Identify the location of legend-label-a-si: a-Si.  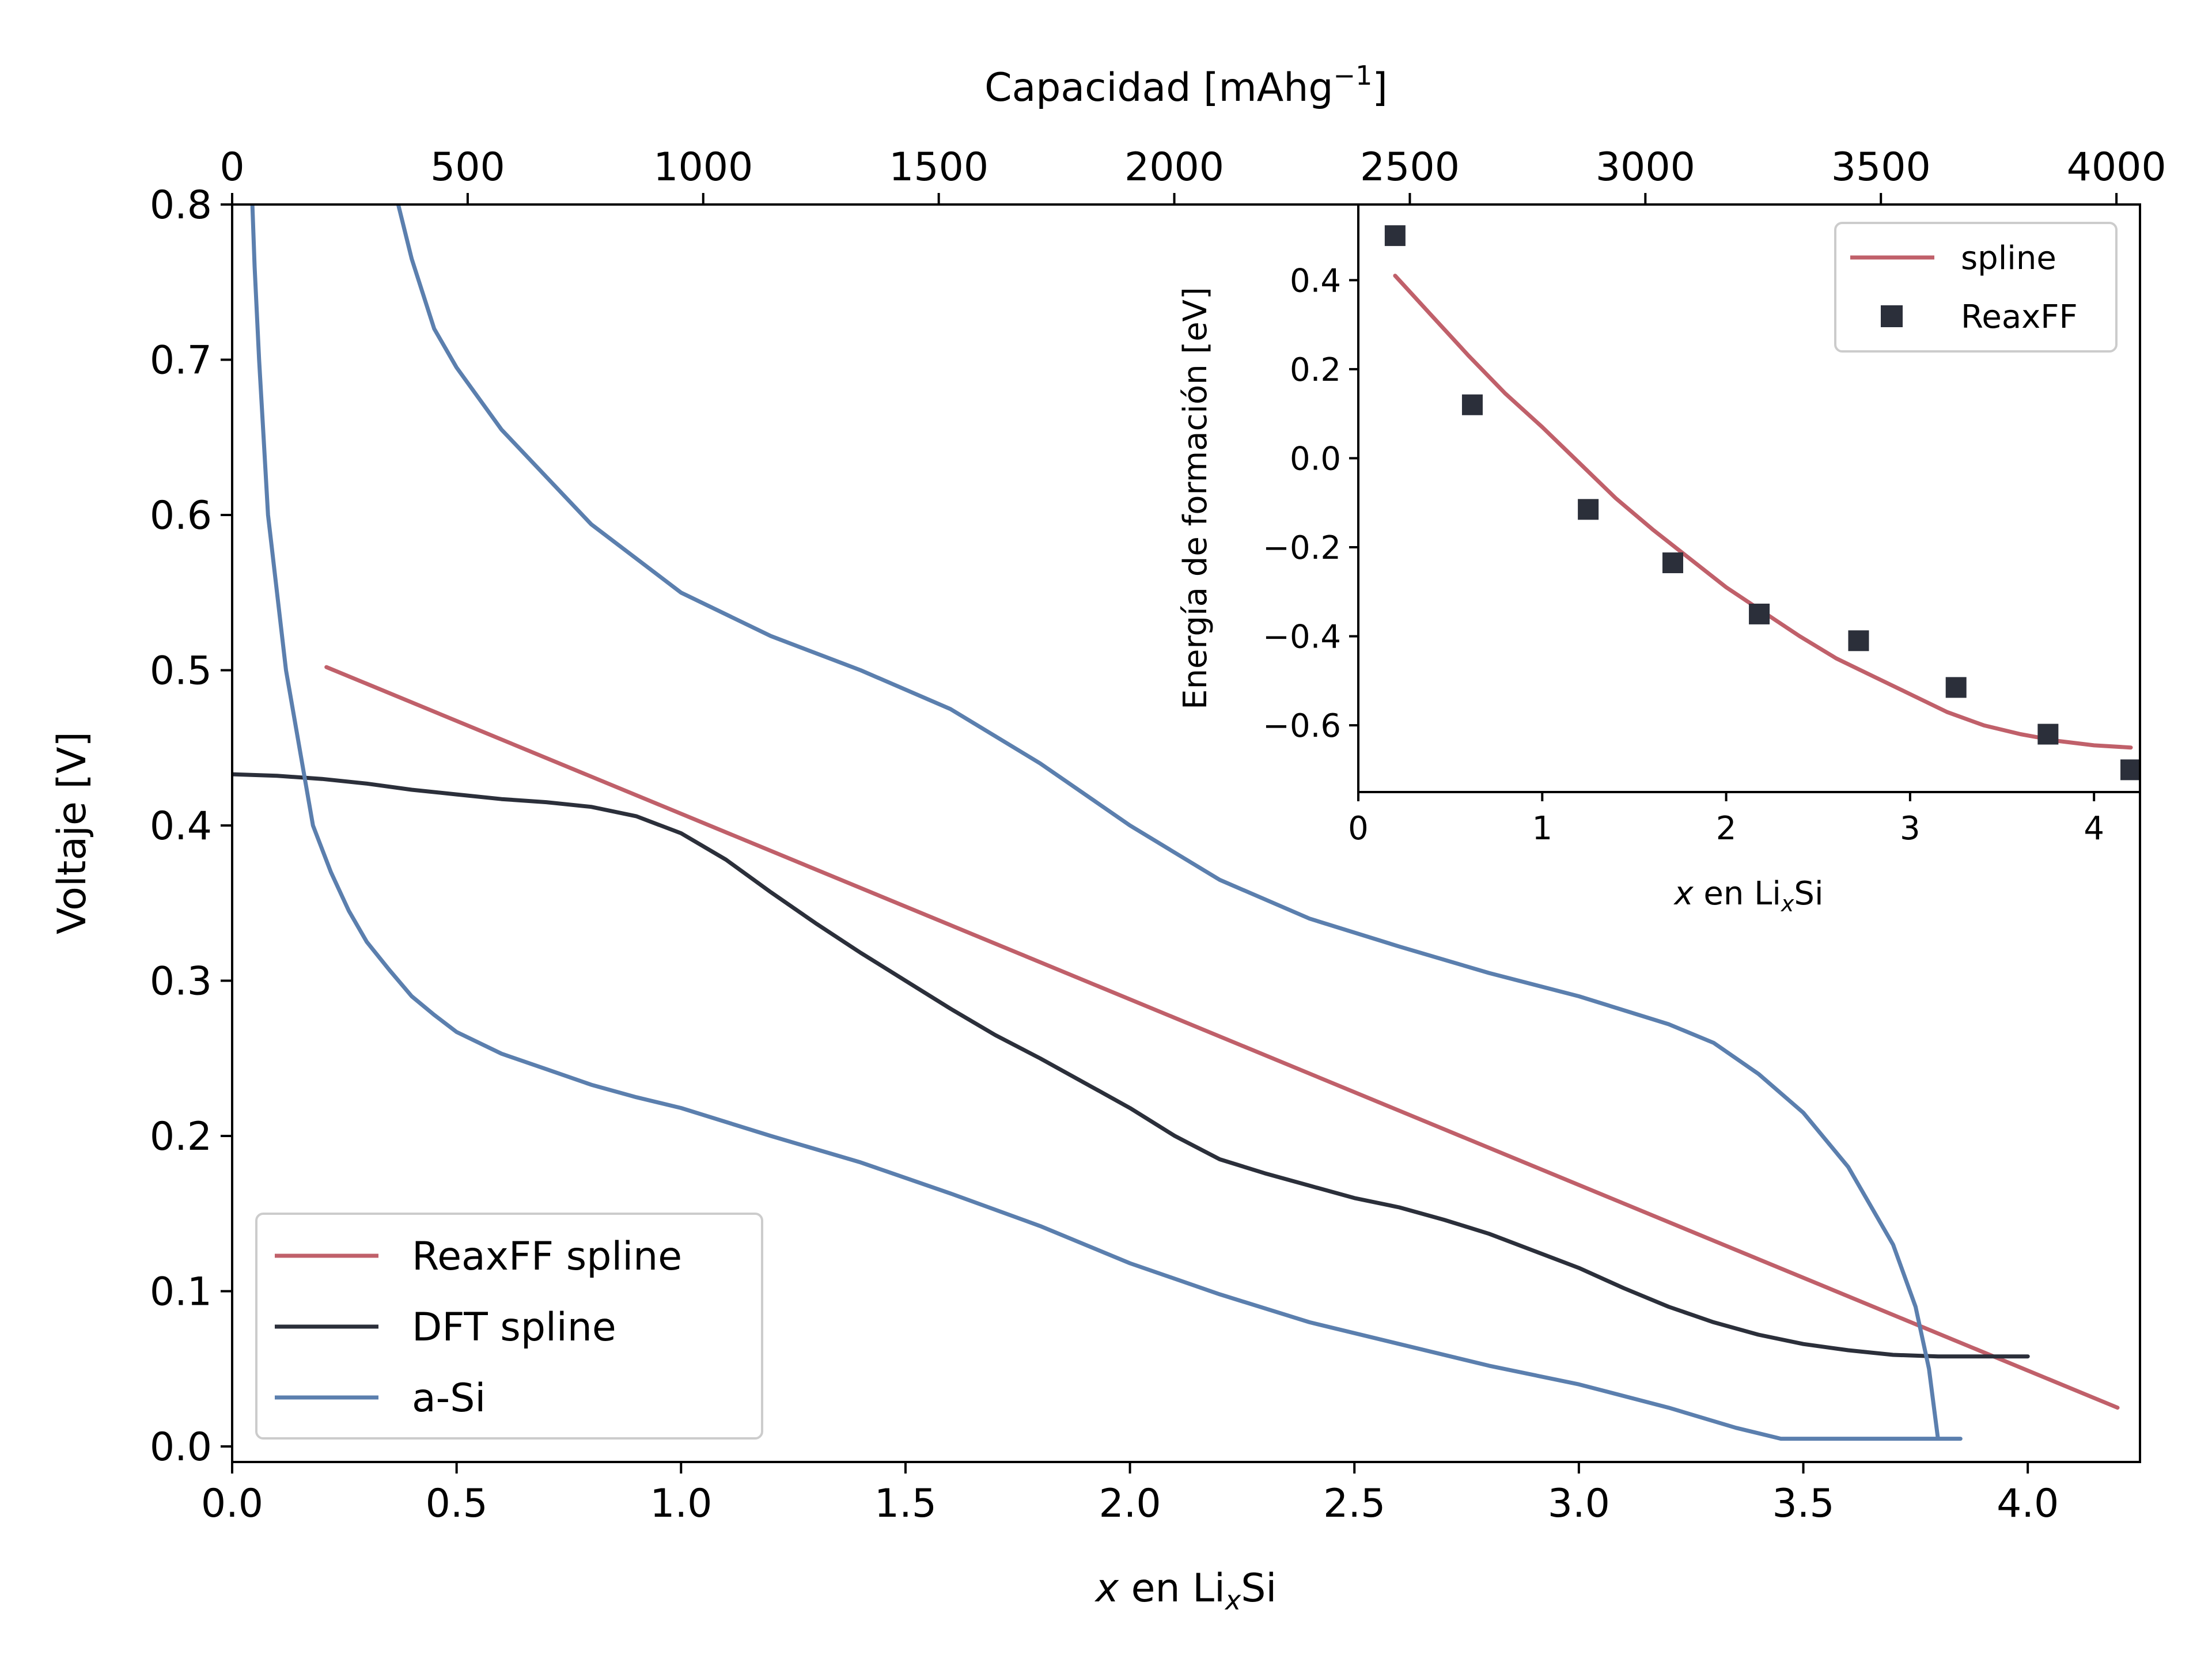
(449, 1398).